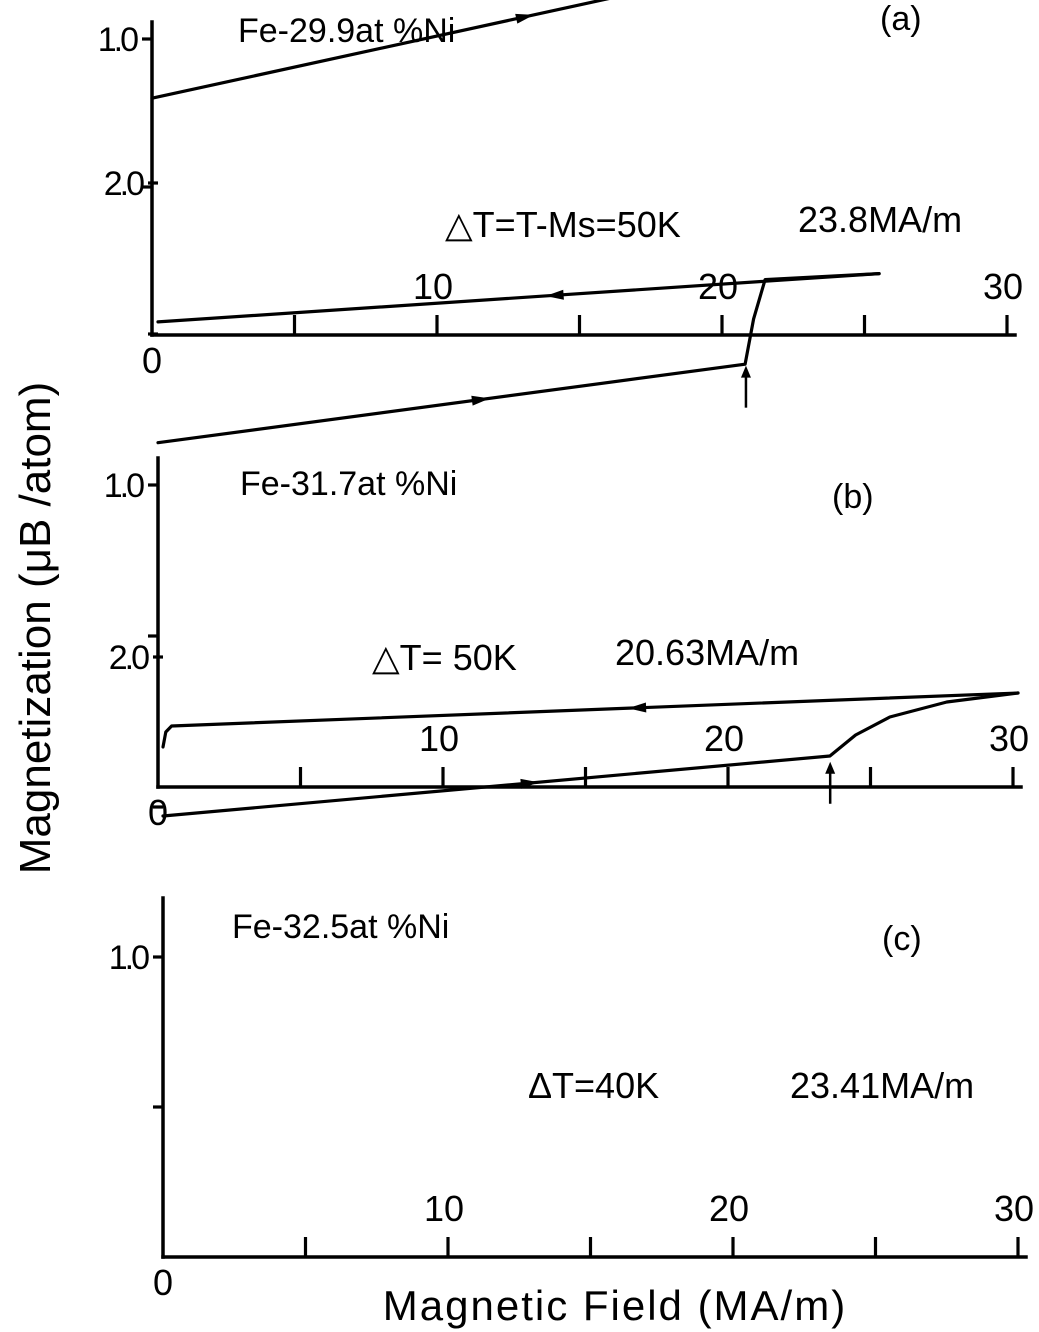 This screenshot has height=1332, width=1039. I want to click on panel-label: (b), so click(853, 497).